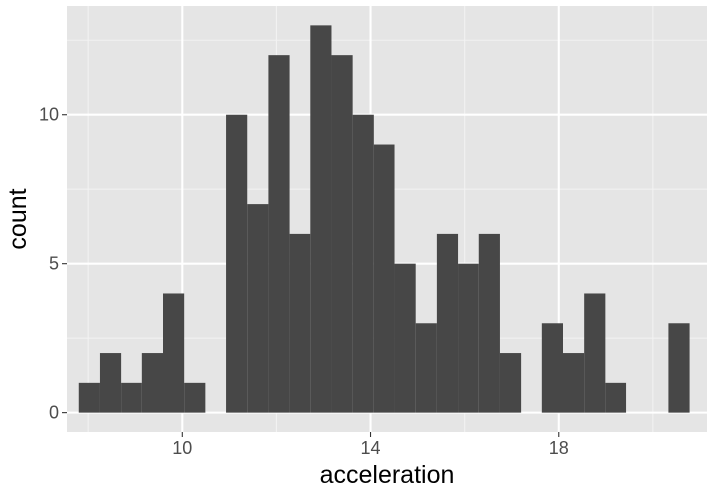 This screenshot has width=714, height=495. Describe the element at coordinates (371, 448) in the screenshot. I see `x-tick-label: 14` at that location.